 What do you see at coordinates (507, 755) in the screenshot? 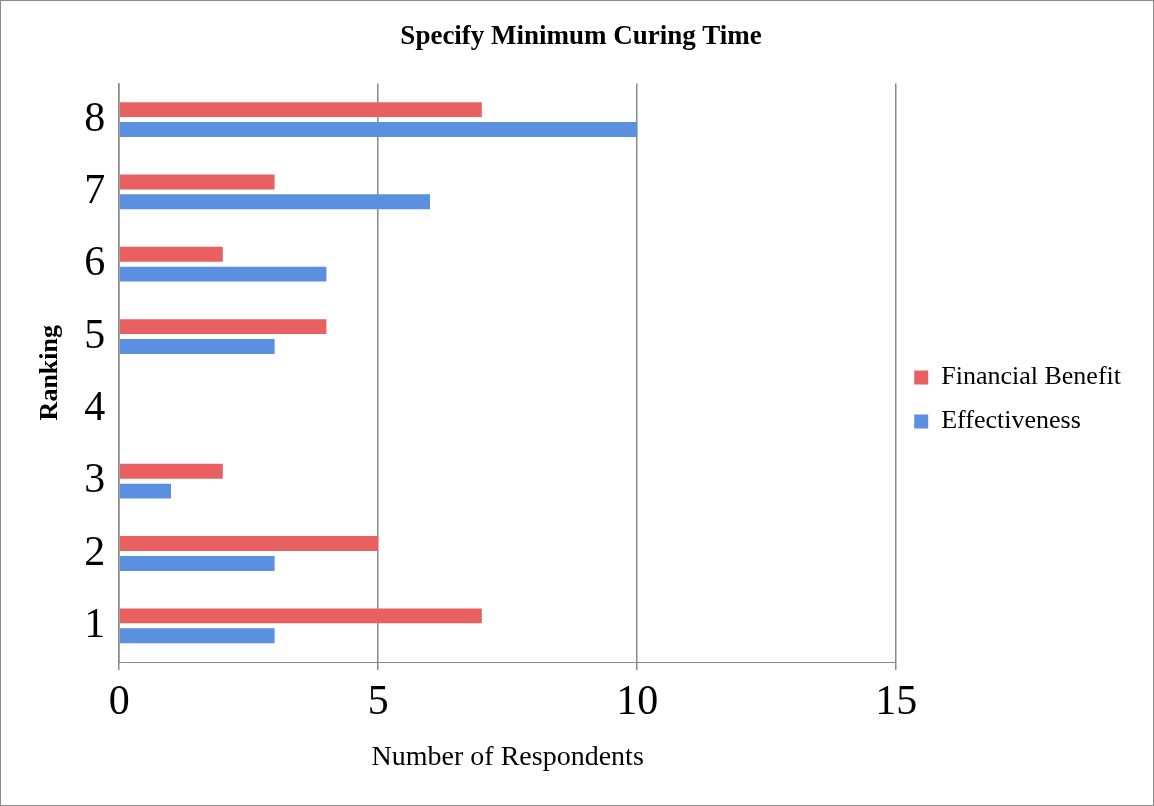
I see `x-axis-title: Number of Respondents` at bounding box center [507, 755].